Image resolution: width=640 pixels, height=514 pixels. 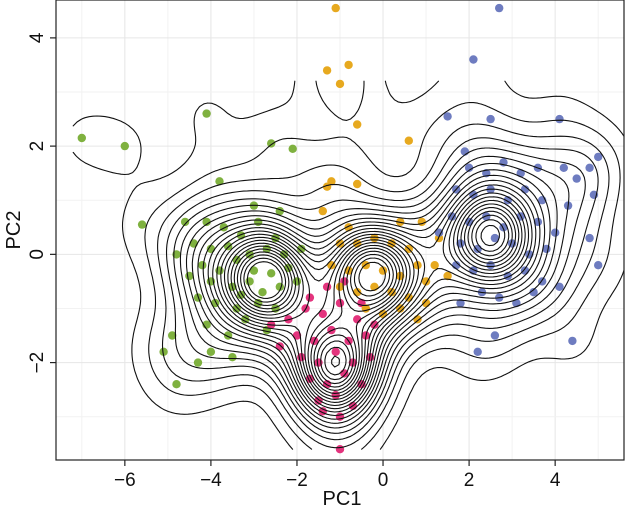 What do you see at coordinates (555, 480) in the screenshot?
I see `x-tick-label: 4` at bounding box center [555, 480].